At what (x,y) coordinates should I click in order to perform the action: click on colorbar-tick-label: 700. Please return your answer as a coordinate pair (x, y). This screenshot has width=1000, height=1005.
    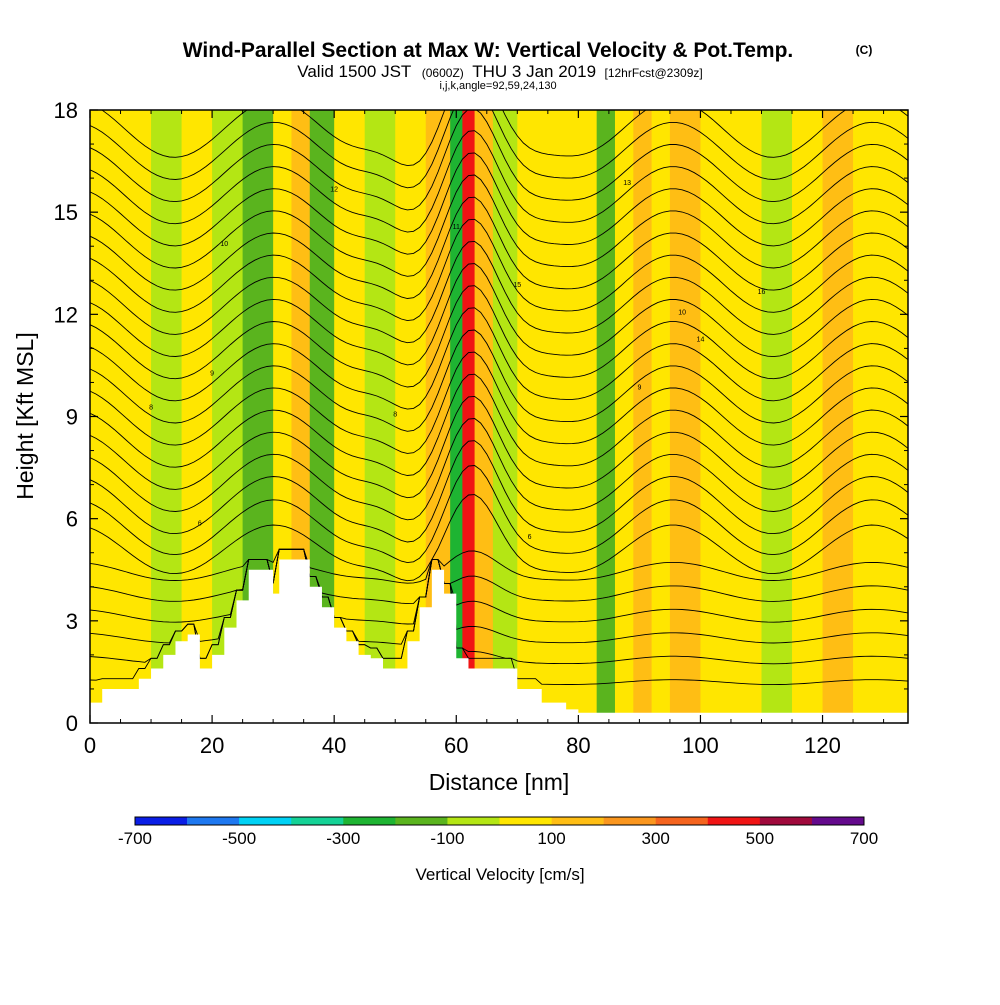
    Looking at the image, I should click on (864, 838).